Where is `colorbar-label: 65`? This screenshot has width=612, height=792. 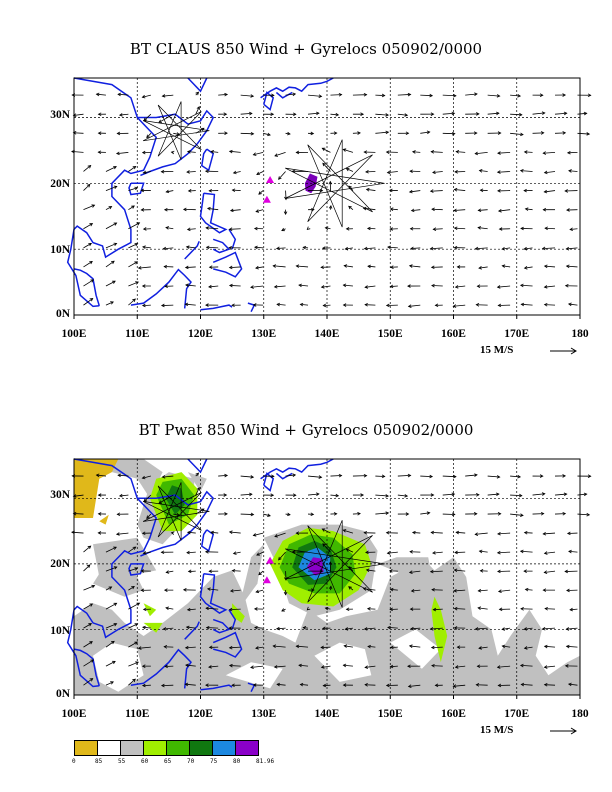
colorbar-label: 65 is located at coordinates (168, 761).